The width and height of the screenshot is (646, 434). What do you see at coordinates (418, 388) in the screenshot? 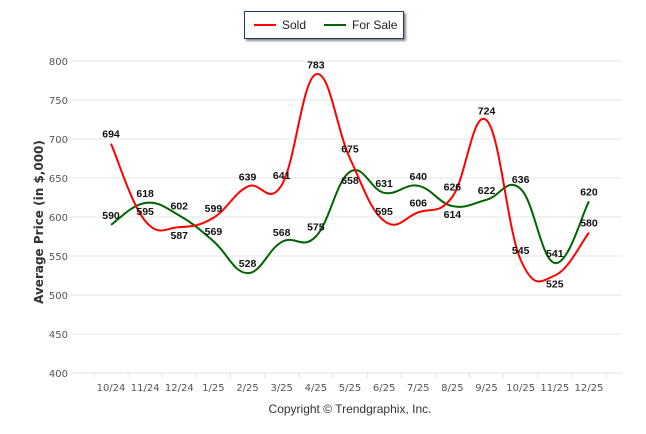
I see `x-tick-label: 7/25` at bounding box center [418, 388].